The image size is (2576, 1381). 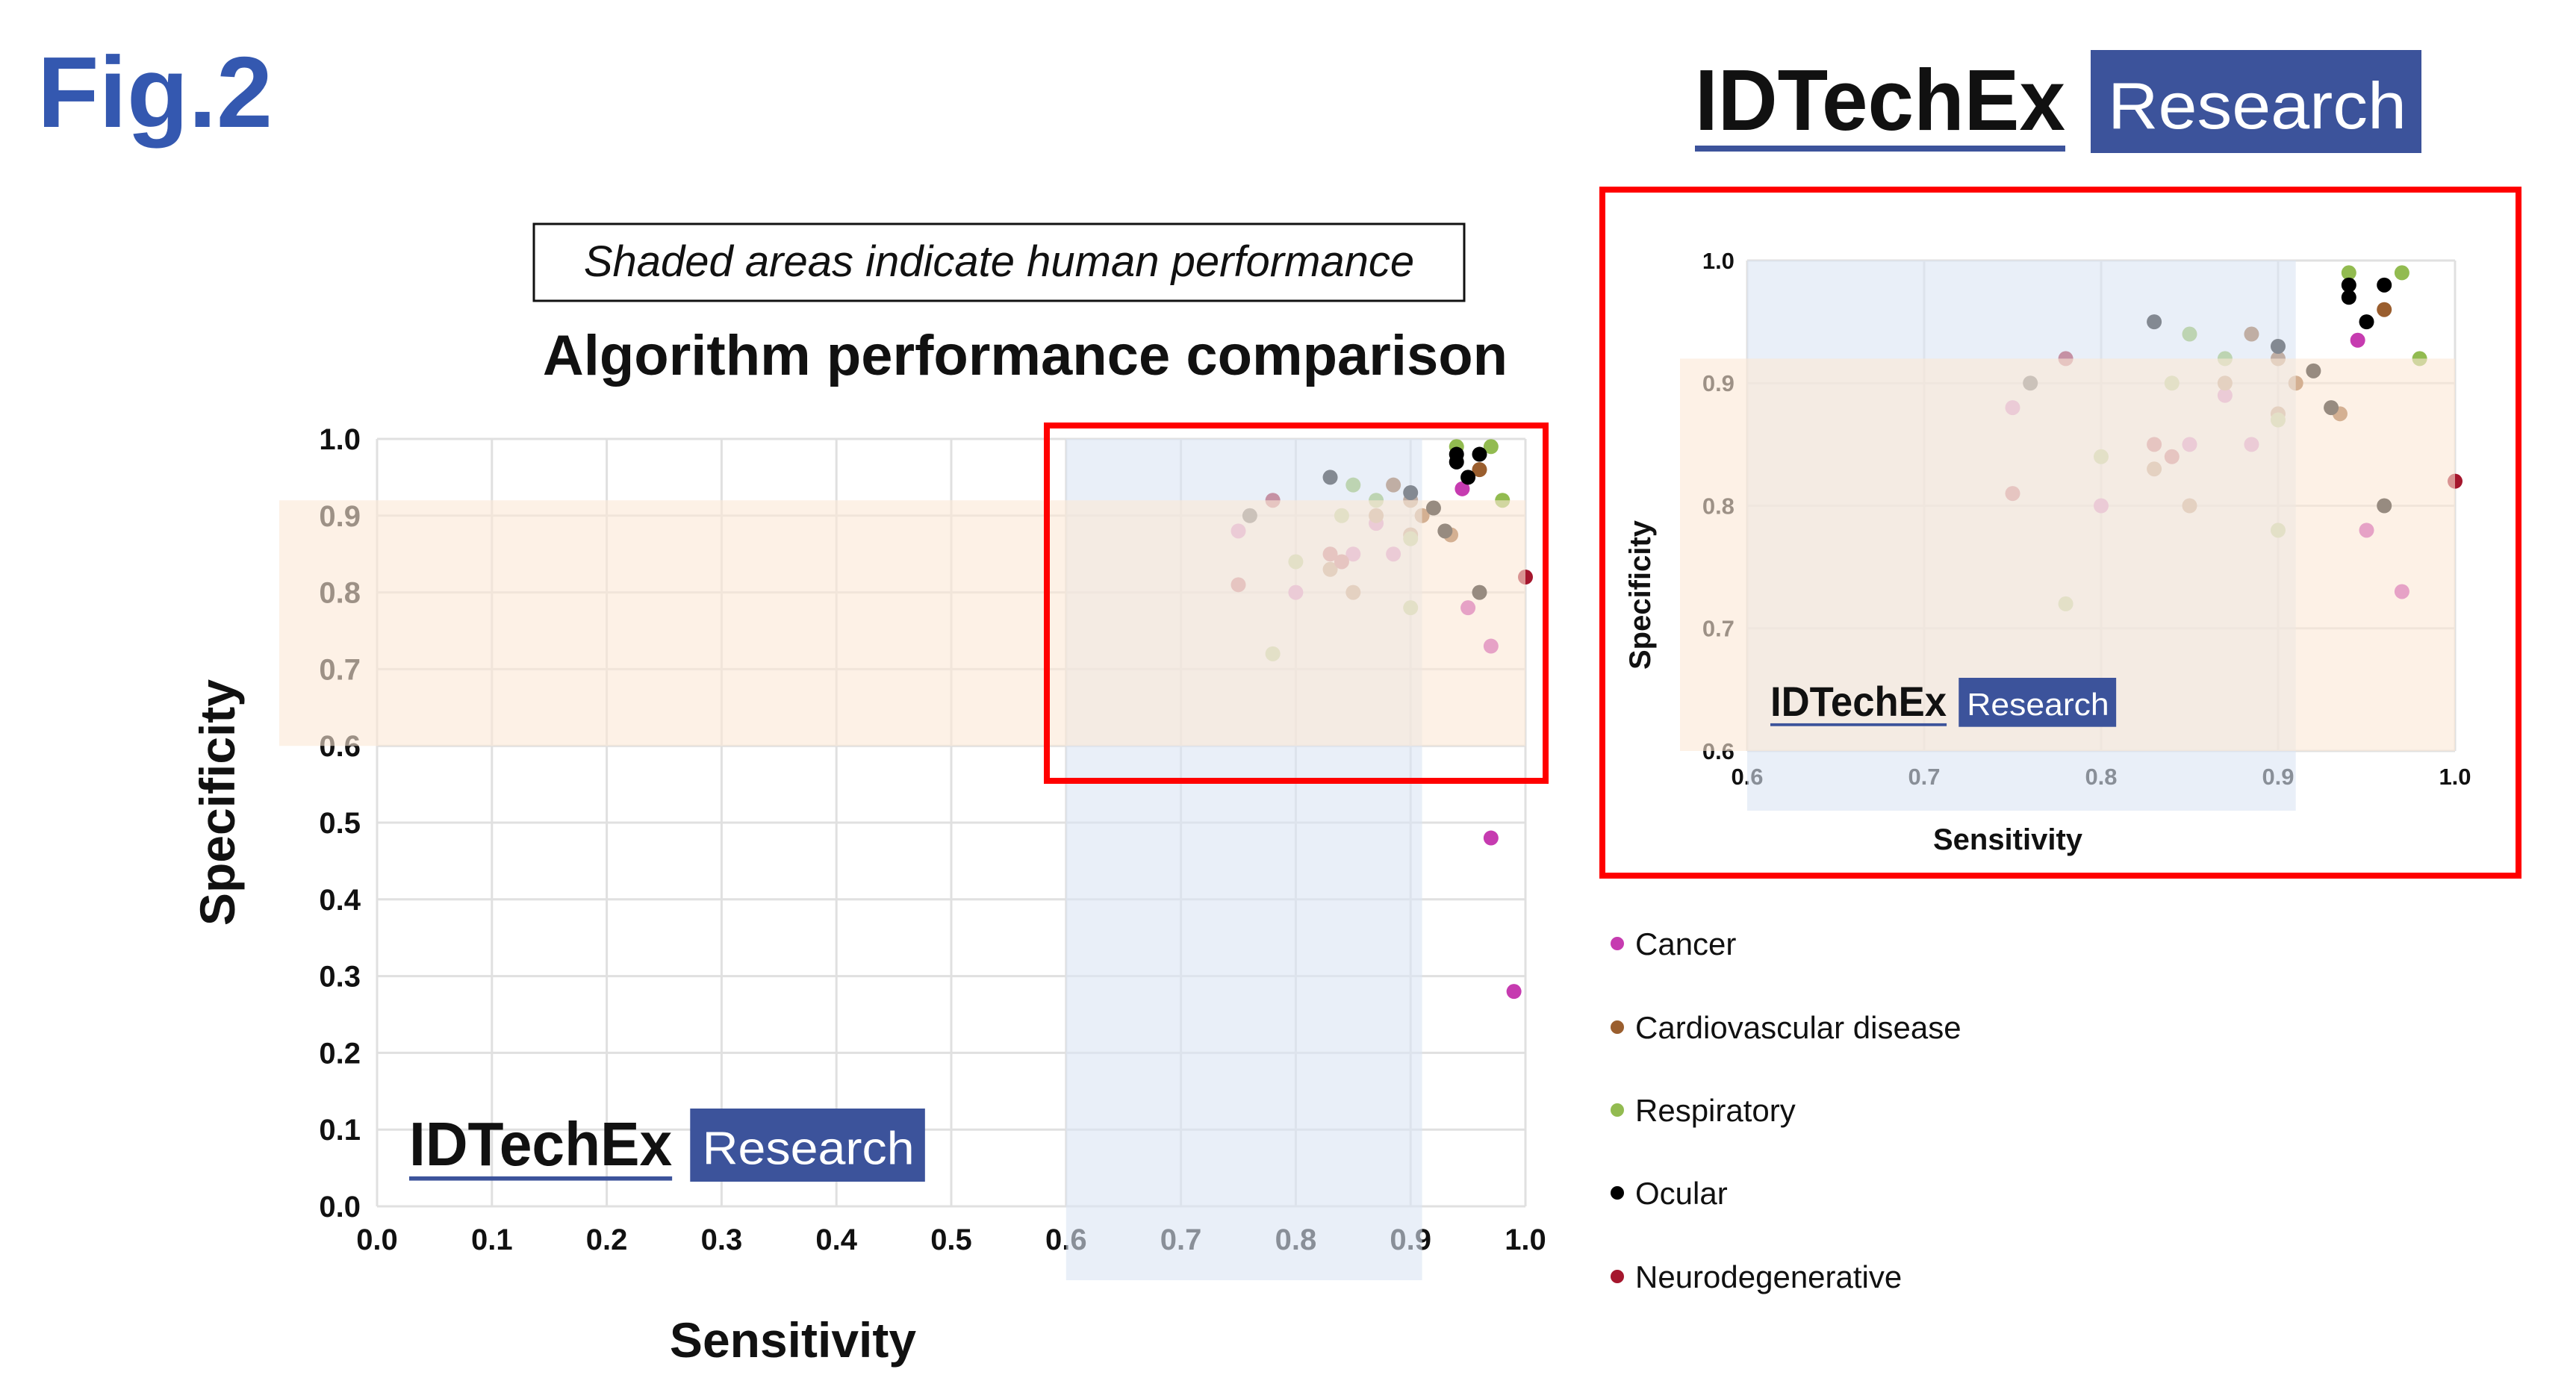 What do you see at coordinates (1025, 355) in the screenshot?
I see `chart-title: Algorithm performance comparison` at bounding box center [1025, 355].